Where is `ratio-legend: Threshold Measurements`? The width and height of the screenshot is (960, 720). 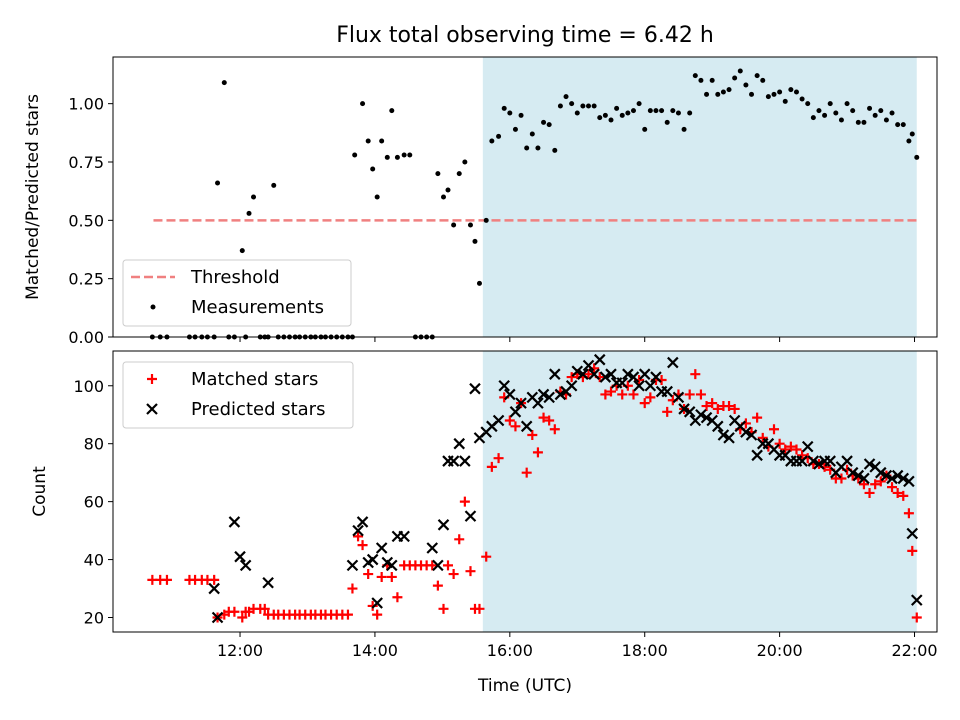
ratio-legend: Threshold Measurements is located at coordinates (237, 293).